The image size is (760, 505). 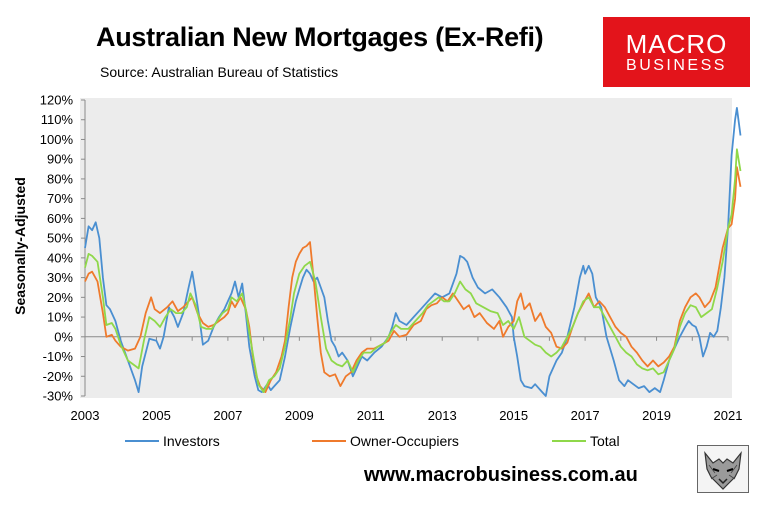 I want to click on y-axis-label: Seasonally-Adjusted, so click(x=20, y=246).